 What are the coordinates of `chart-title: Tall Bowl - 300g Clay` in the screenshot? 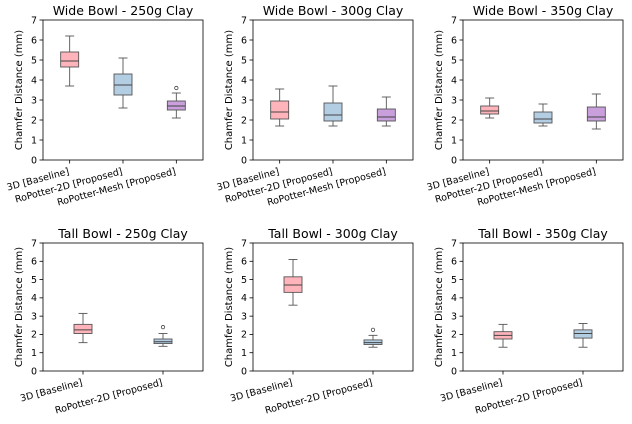 It's located at (332, 233).